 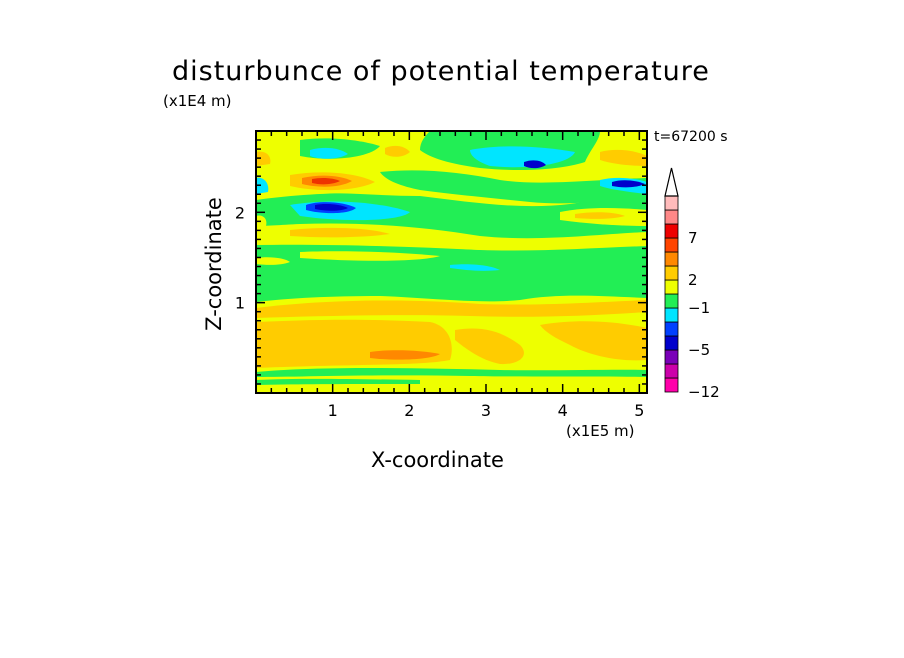 What do you see at coordinates (333, 410) in the screenshot?
I see `x-tick-label: 1` at bounding box center [333, 410].